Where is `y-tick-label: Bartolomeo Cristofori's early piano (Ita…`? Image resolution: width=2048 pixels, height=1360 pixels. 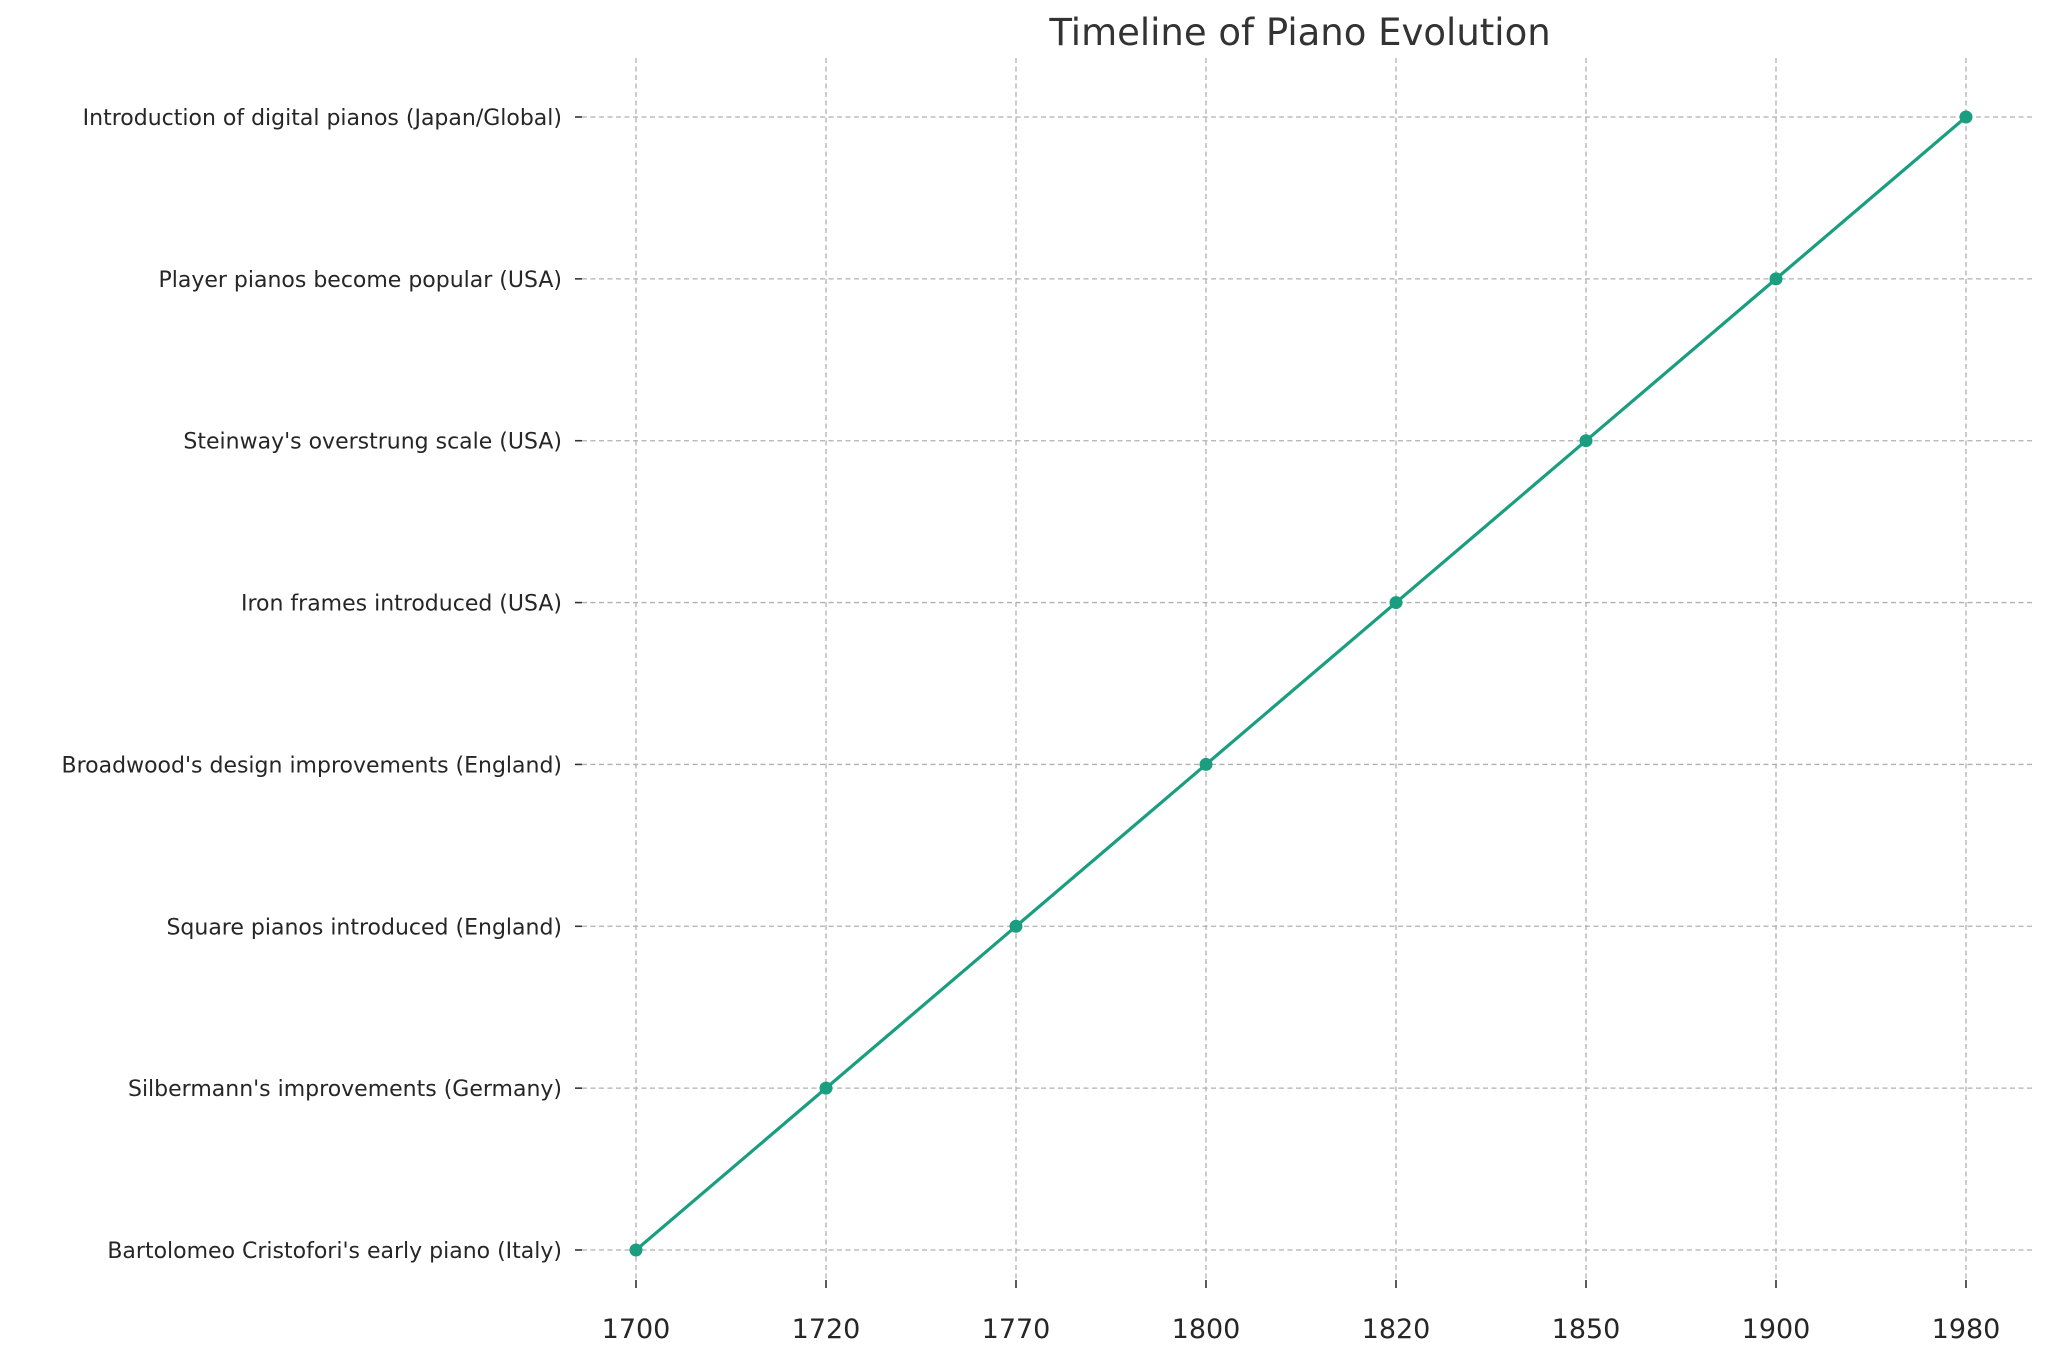
y-tick-label: Bartolomeo Cristofori's early piano (Ita… is located at coordinates (334, 1251).